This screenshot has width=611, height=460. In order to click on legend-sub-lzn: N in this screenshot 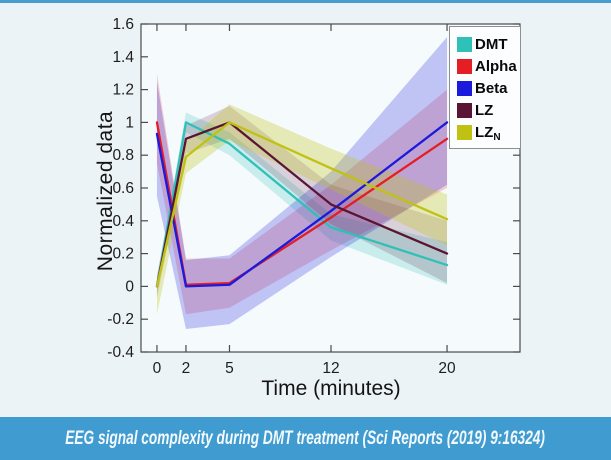, I will do `click(497, 137)`.